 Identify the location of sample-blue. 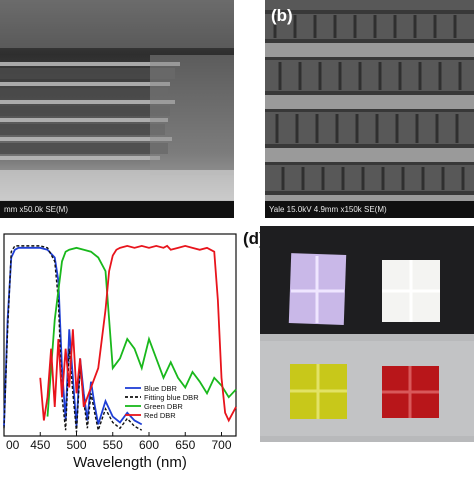
(317, 289).